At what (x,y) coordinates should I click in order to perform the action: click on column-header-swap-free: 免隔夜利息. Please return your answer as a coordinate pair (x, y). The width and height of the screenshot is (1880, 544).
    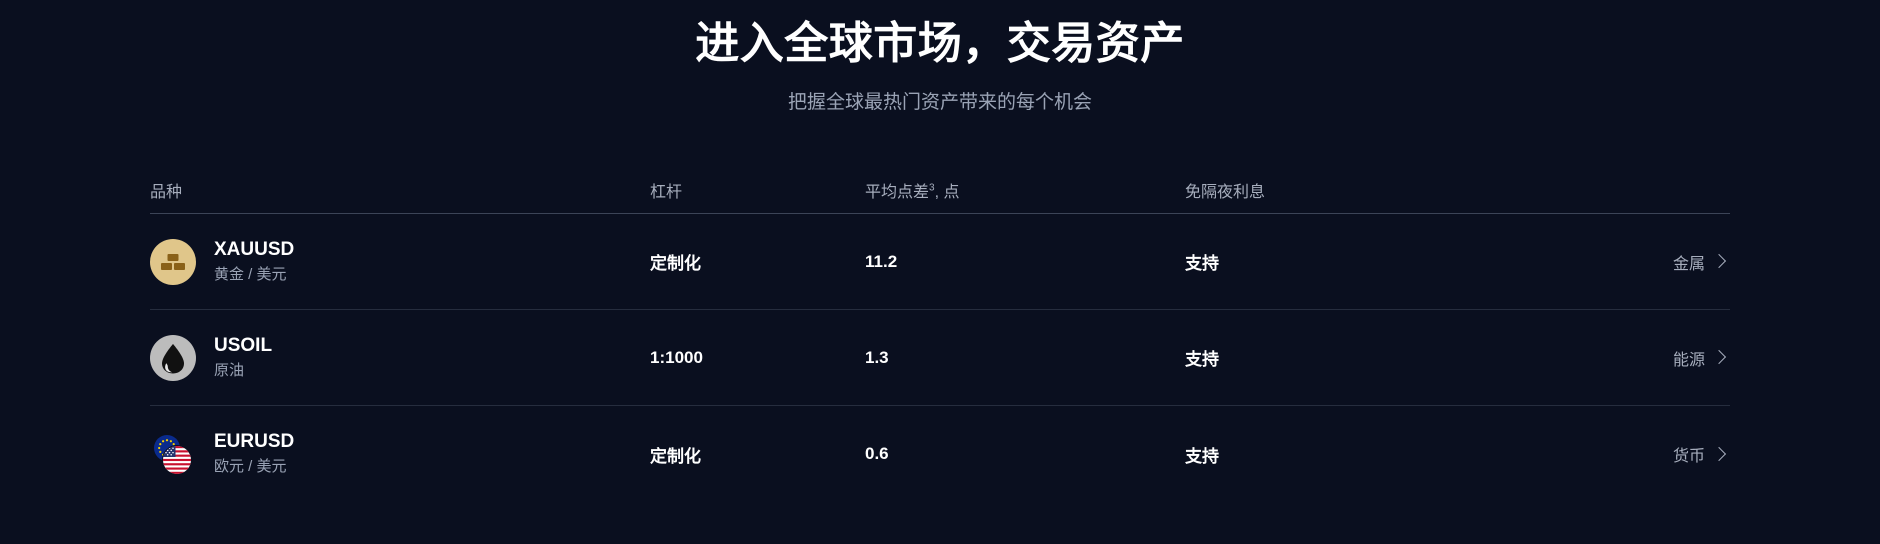
    Looking at the image, I should click on (1225, 192).